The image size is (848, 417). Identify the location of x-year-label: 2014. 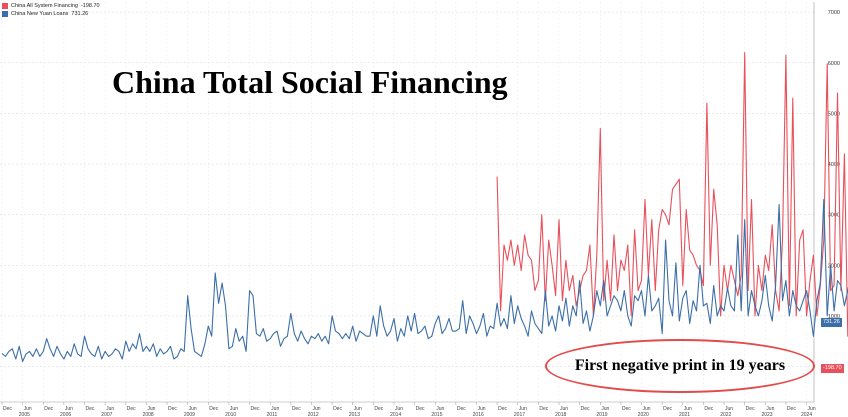
(395, 414).